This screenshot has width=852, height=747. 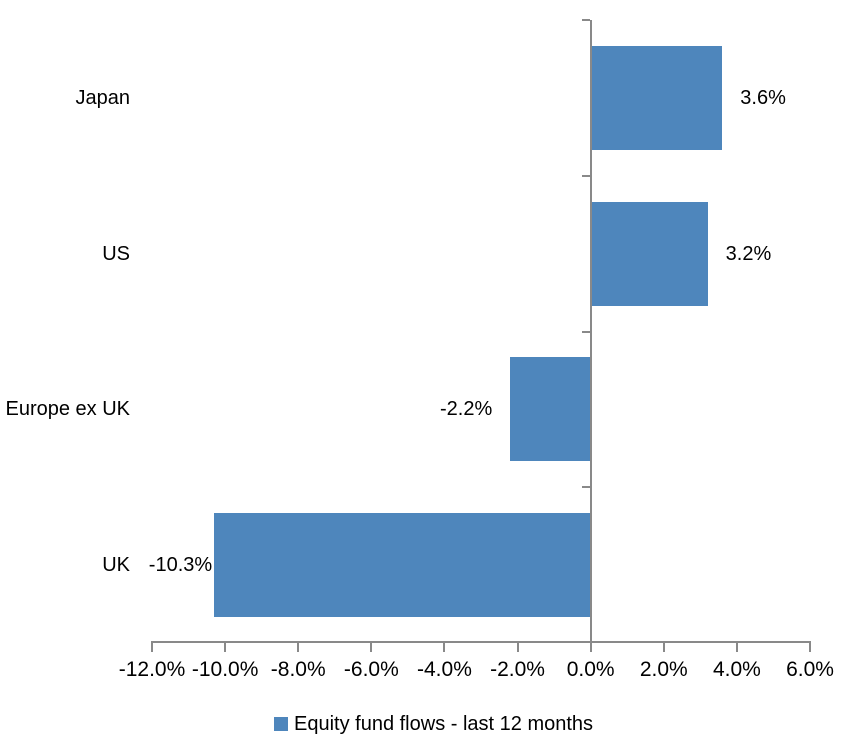 I want to click on x-axis-tick-label: 4.0%, so click(x=736, y=669).